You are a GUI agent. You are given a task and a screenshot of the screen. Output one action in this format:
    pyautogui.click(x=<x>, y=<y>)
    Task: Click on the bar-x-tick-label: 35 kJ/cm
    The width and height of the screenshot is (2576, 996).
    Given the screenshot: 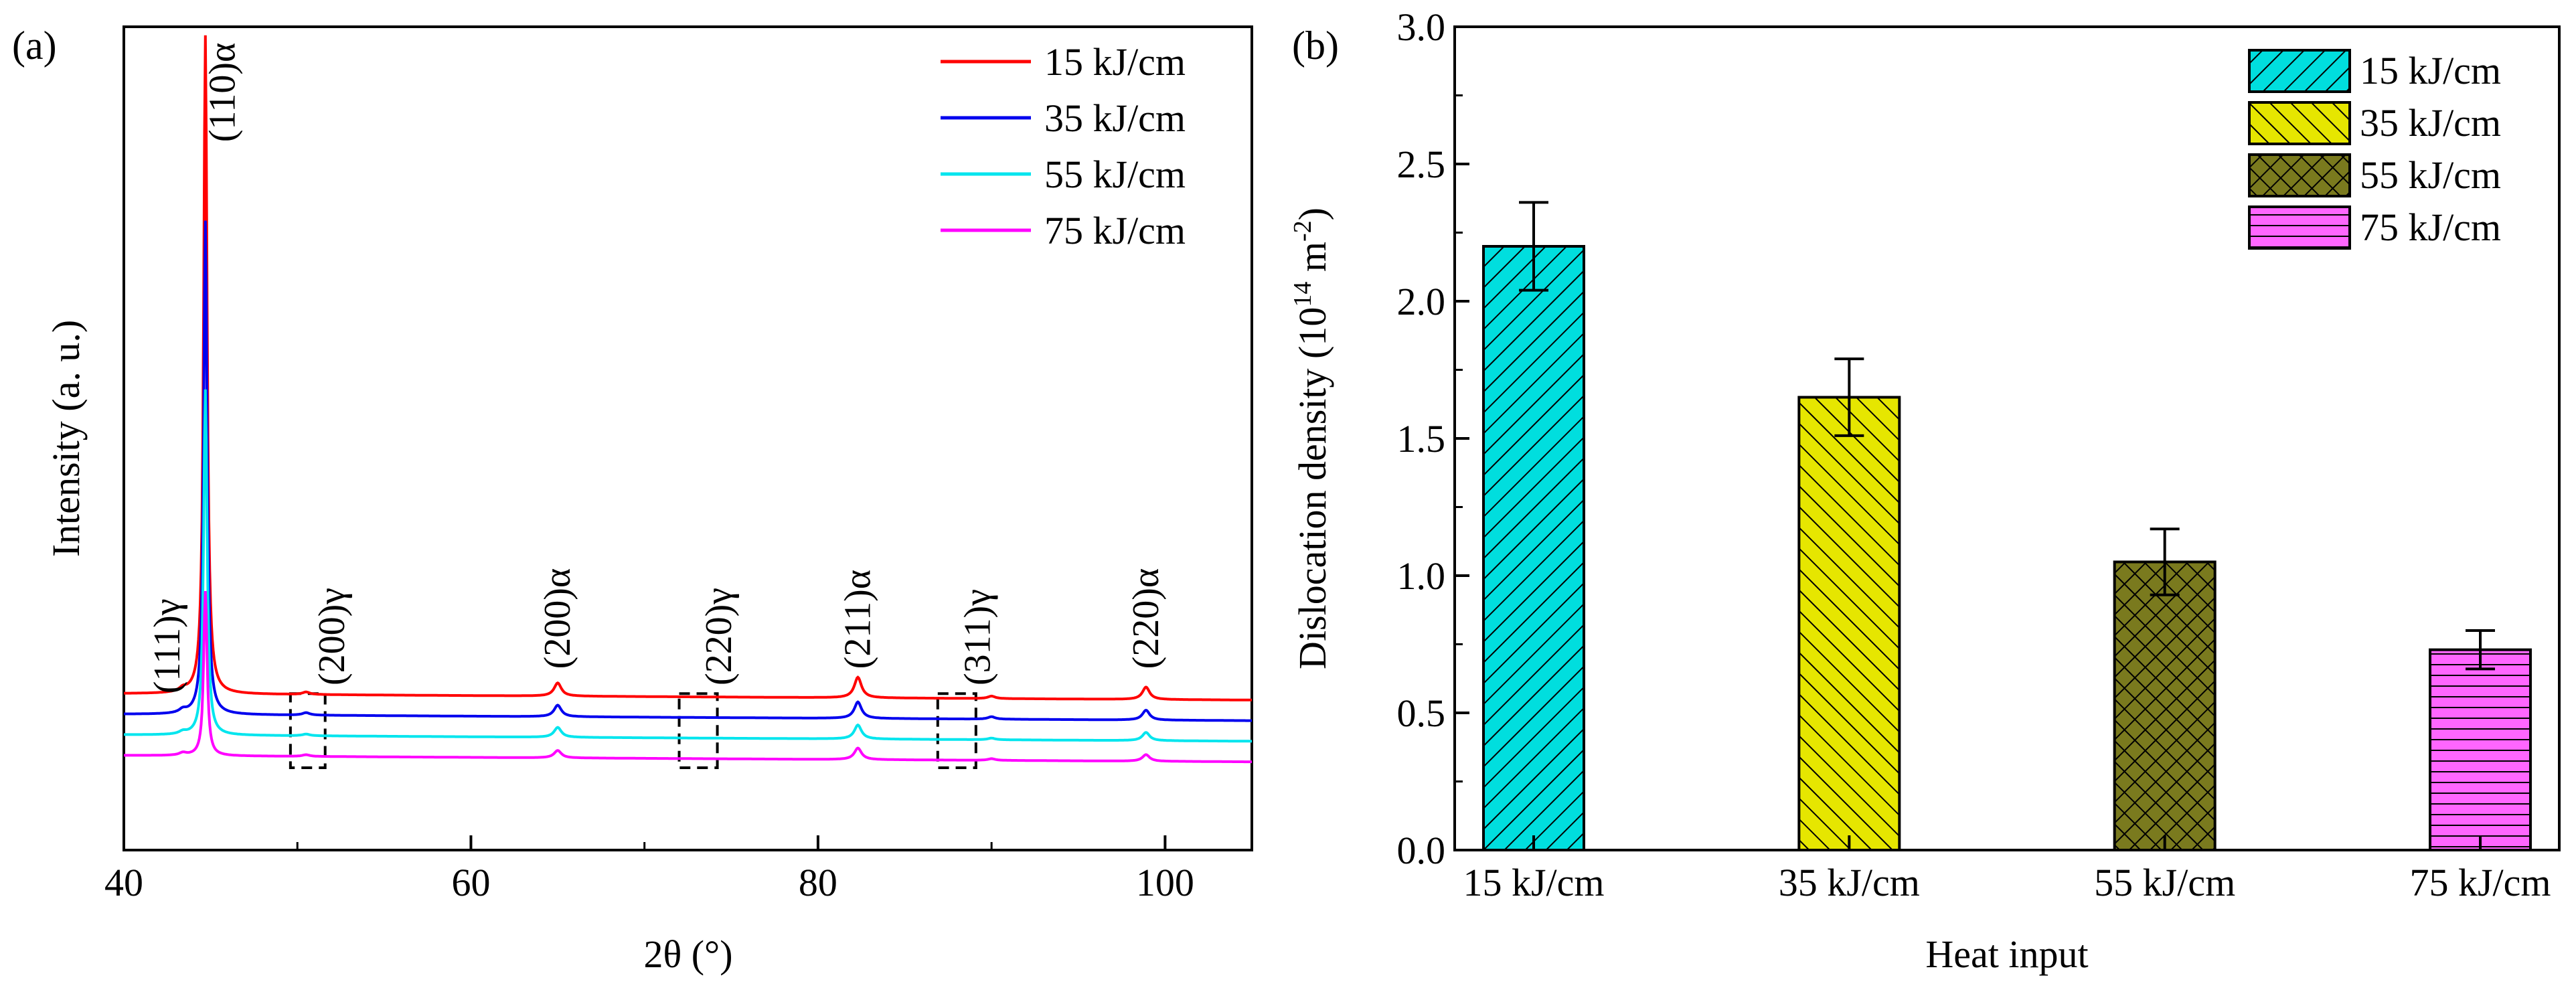 What is the action you would take?
    pyautogui.click(x=1850, y=882)
    